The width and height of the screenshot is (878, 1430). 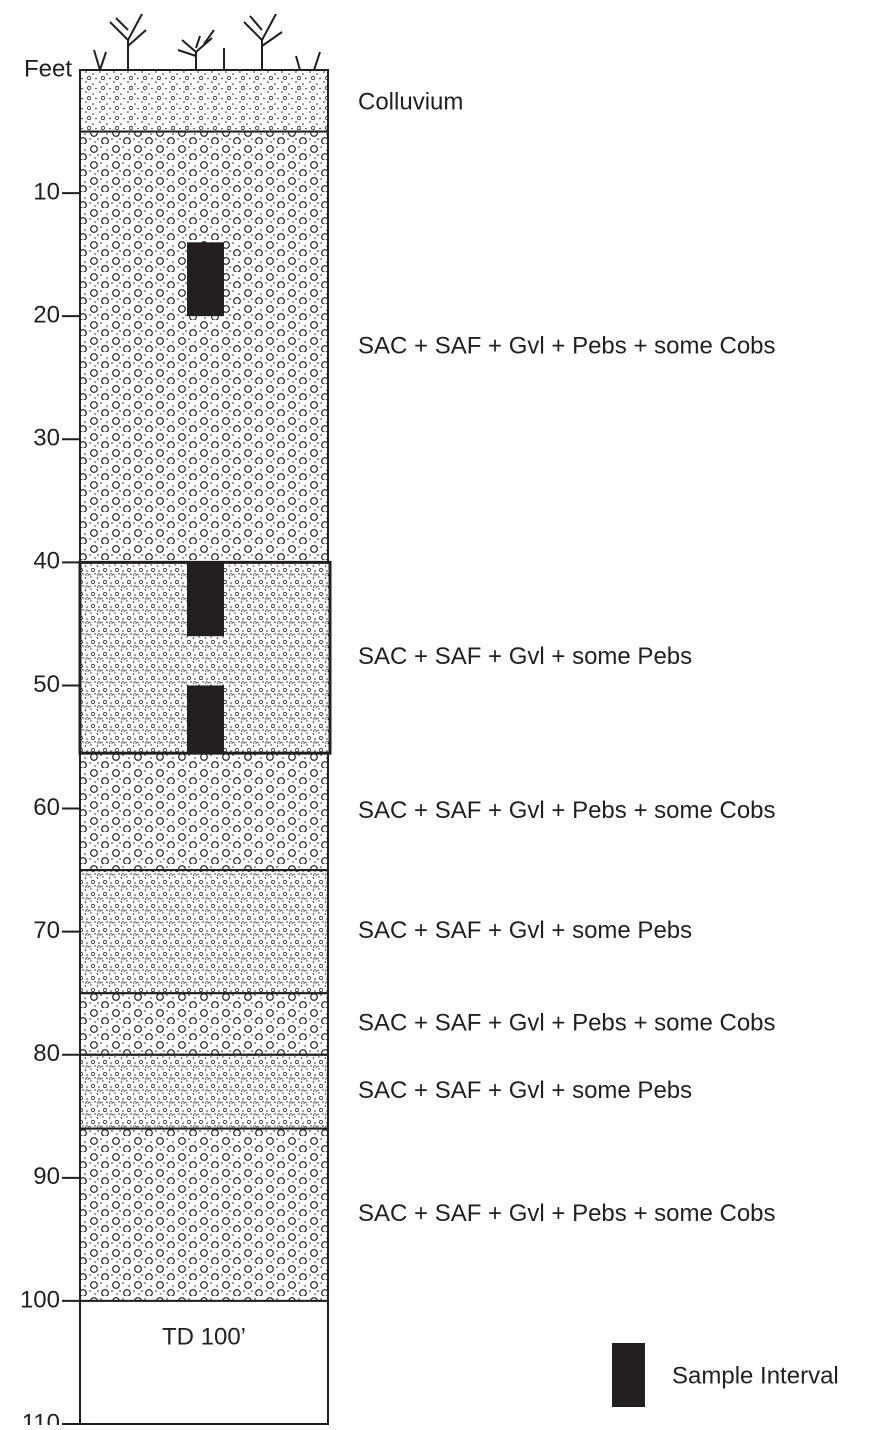 What do you see at coordinates (48, 68) in the screenshot?
I see `tick-label: Feet` at bounding box center [48, 68].